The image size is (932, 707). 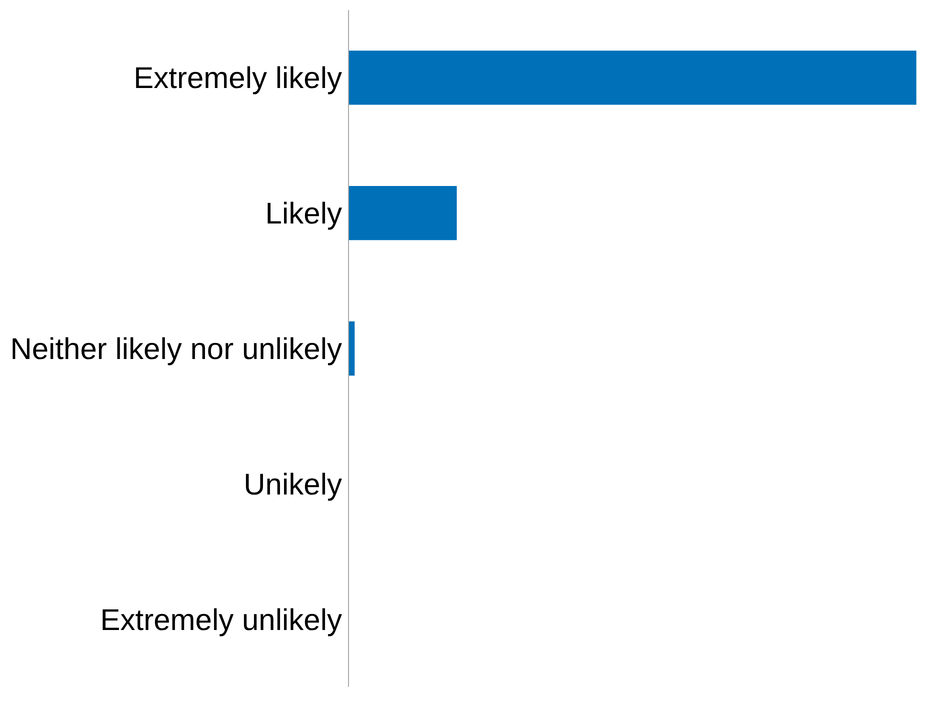 What do you see at coordinates (238, 79) in the screenshot?
I see `y-tick-label: Extremely likely` at bounding box center [238, 79].